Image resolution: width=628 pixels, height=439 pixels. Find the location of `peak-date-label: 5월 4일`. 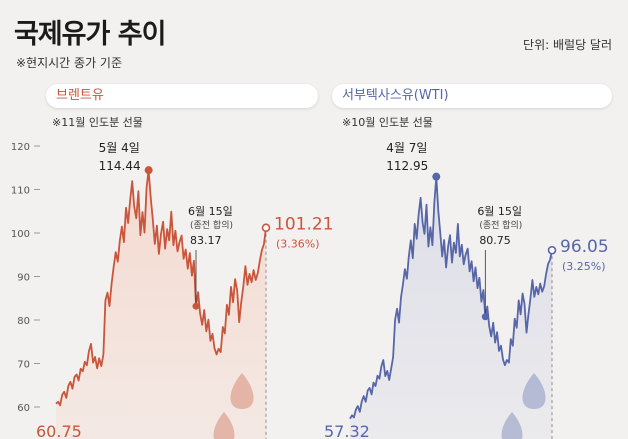

peak-date-label: 5월 4일 is located at coordinates (119, 148).